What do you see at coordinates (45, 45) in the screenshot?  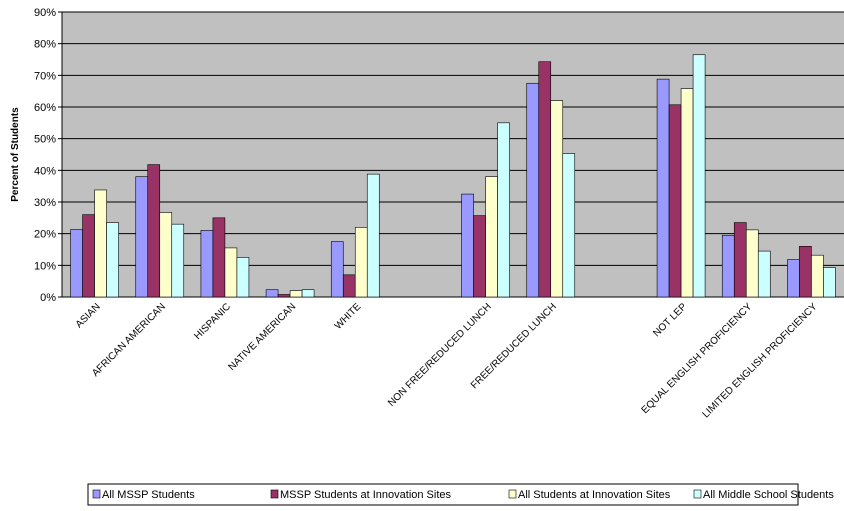 I see `y-tick-label: 80%` at bounding box center [45, 45].